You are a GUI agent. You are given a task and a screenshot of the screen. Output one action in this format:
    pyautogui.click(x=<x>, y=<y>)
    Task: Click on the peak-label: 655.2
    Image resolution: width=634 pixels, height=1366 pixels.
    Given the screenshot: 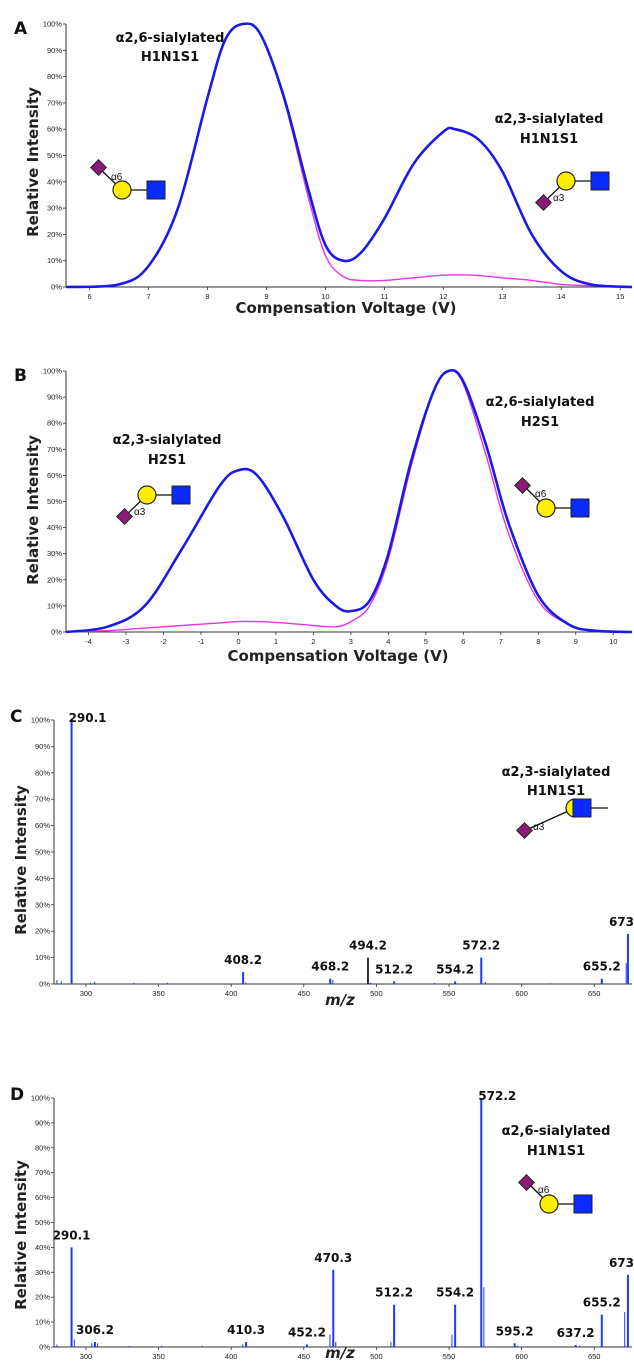 What is the action you would take?
    pyautogui.click(x=602, y=1303)
    